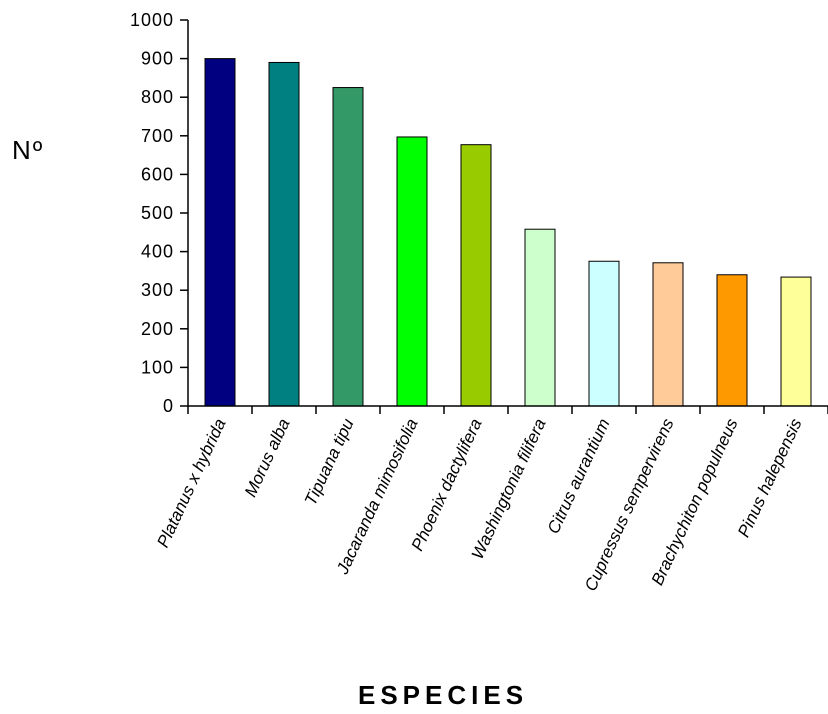 This screenshot has height=714, width=828. Describe the element at coordinates (28, 150) in the screenshot. I see `y-axis-label: Nº` at that location.